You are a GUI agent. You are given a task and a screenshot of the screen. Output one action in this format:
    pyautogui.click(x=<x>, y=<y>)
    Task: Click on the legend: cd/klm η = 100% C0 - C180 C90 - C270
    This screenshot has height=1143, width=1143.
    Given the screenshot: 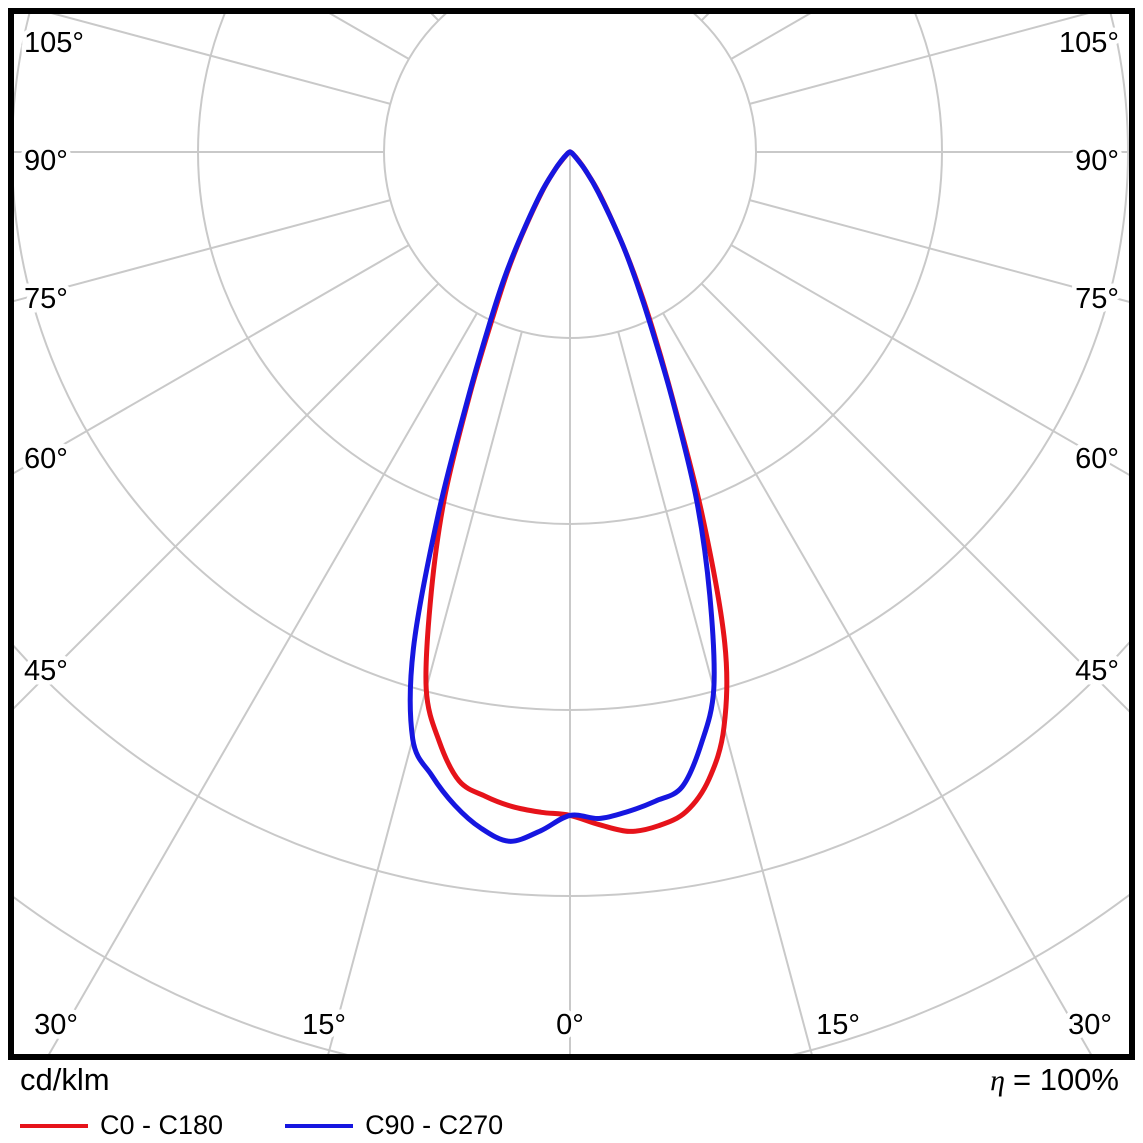 What is the action you would take?
    pyautogui.click(x=571, y=1098)
    